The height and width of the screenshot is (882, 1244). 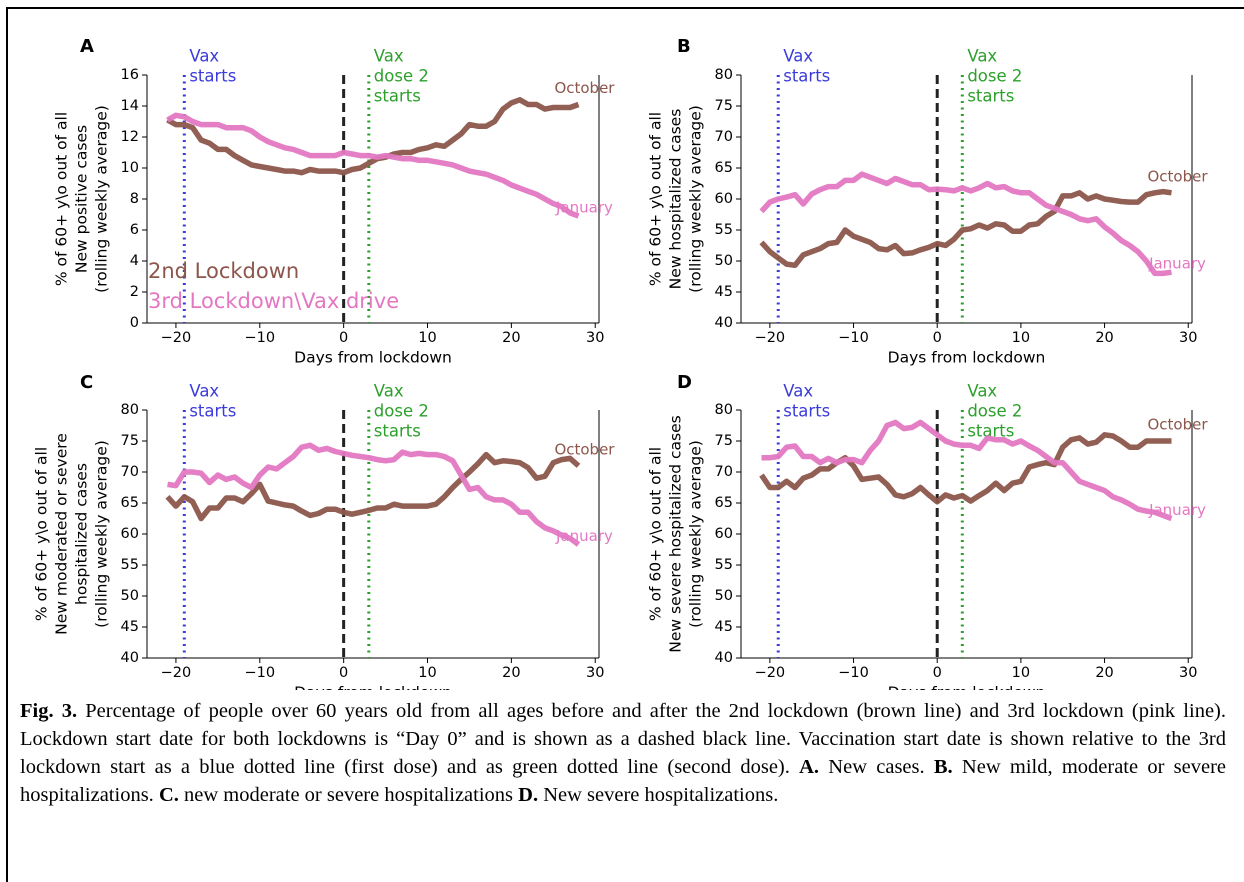 I want to click on y-axis-label: New moderated or severe, so click(x=62, y=534).